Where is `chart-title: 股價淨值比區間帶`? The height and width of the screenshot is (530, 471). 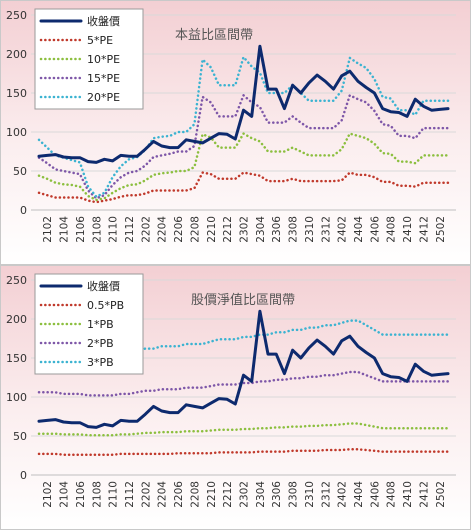 chart-title: 股價淨值比區間帶 is located at coordinates (243, 300).